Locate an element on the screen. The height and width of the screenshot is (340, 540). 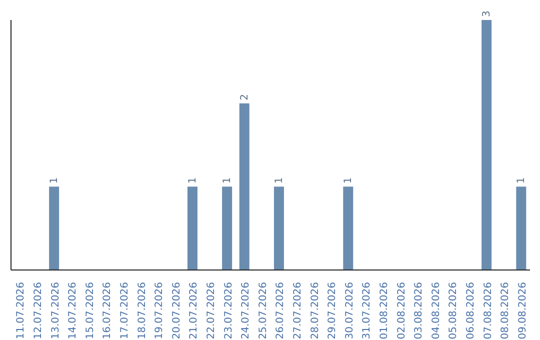
x-tick-label: 14.07.2026 is located at coordinates (73, 311).